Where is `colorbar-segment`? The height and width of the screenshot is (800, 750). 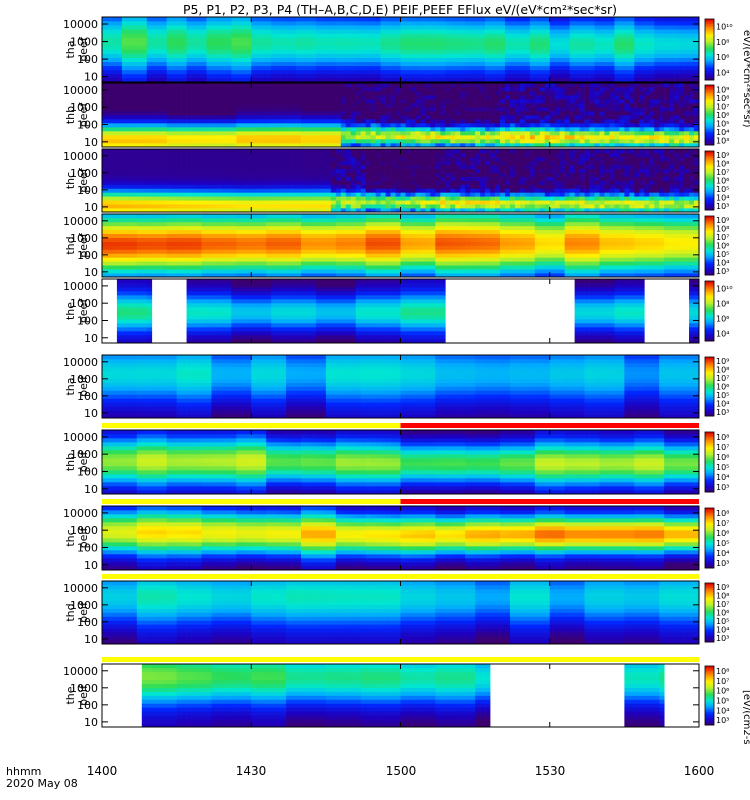
colorbar-segment is located at coordinates (709, 108).